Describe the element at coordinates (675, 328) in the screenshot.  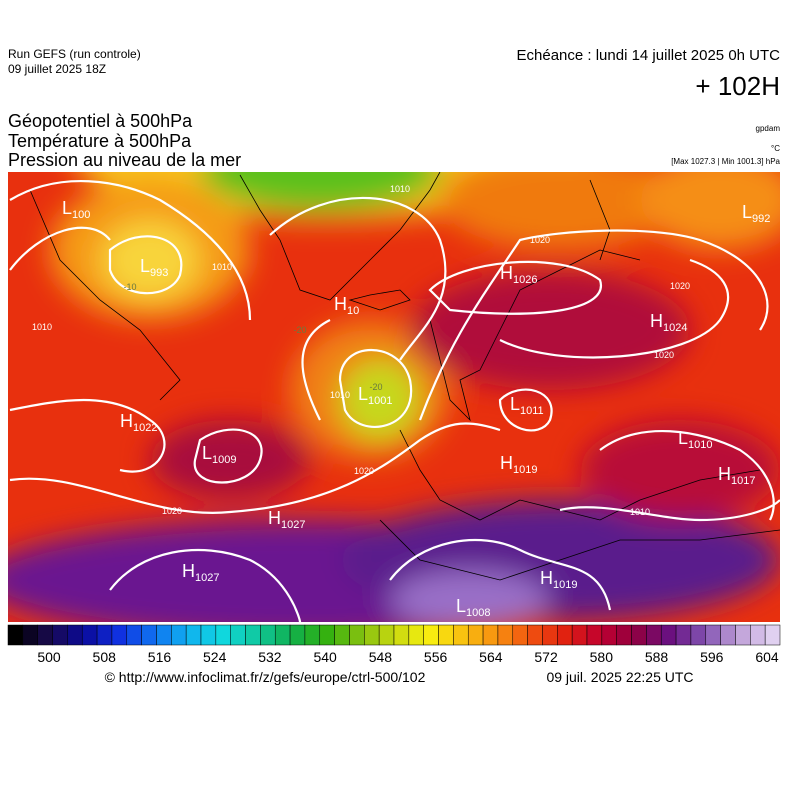
I see `center-value: 1024` at that location.